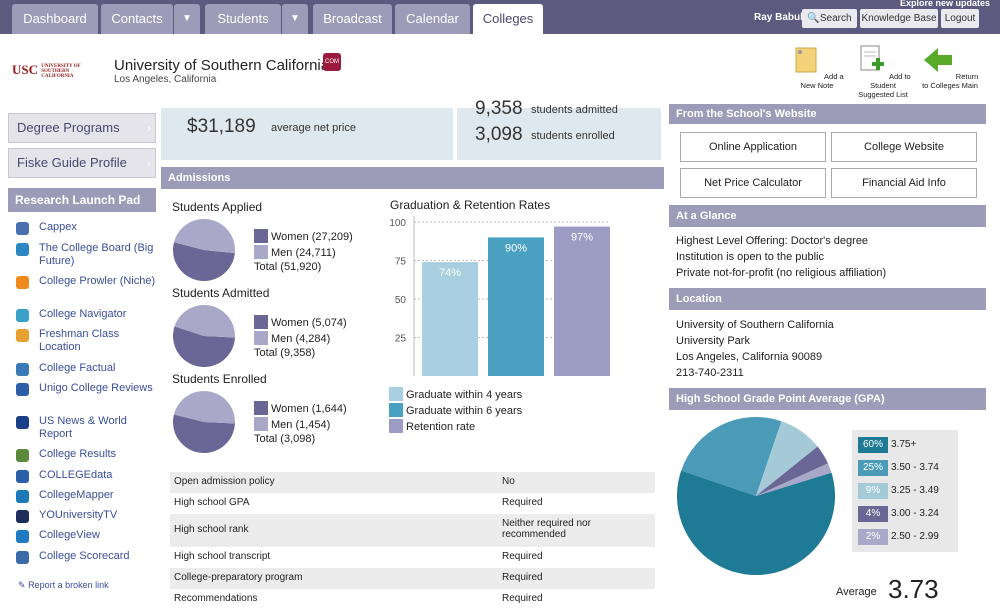  Describe the element at coordinates (778, 17) in the screenshot. I see `user-name: Ray Babul` at that location.